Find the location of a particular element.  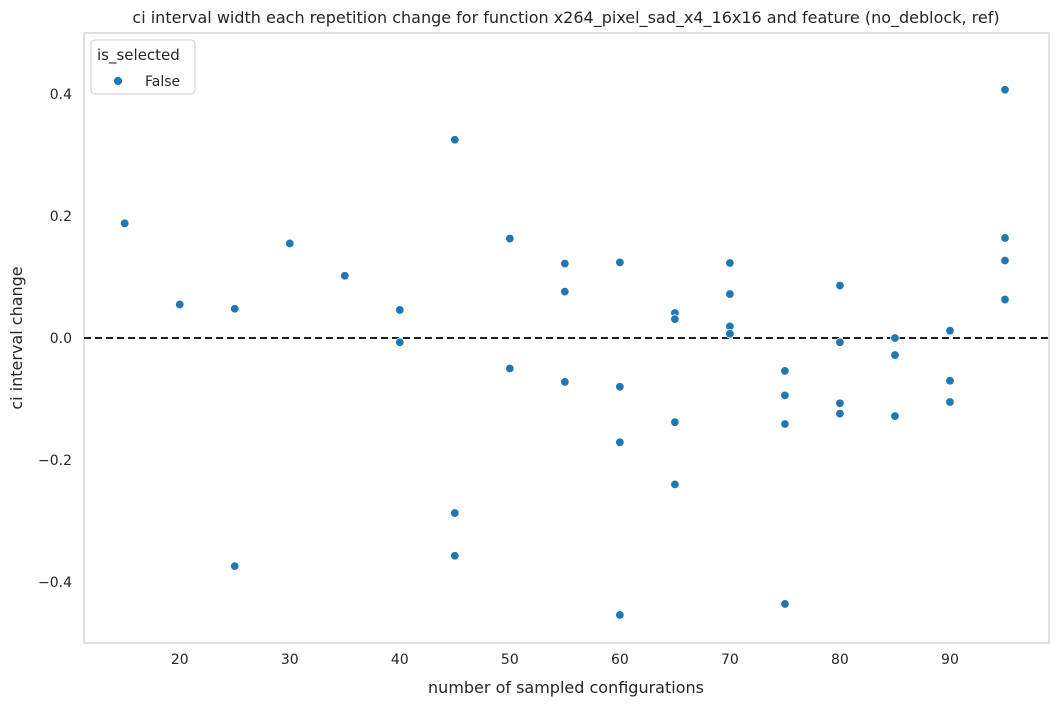

x-tick-label: 20 is located at coordinates (180, 660).